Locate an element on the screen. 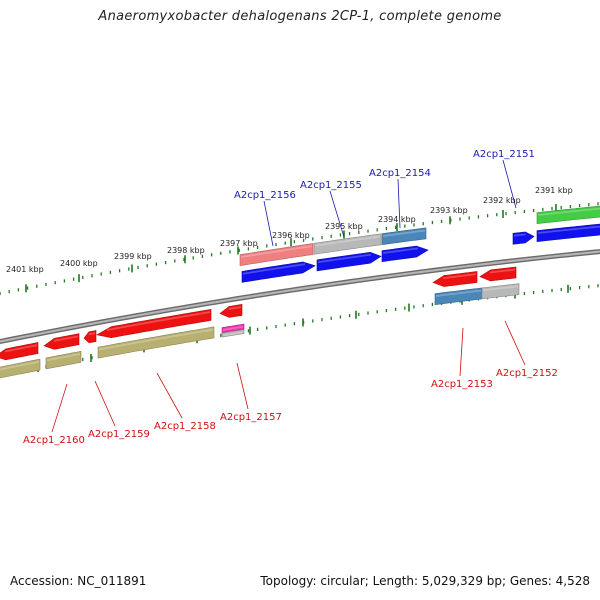  gene-olive-a-highlight is located at coordinates (19, 365).